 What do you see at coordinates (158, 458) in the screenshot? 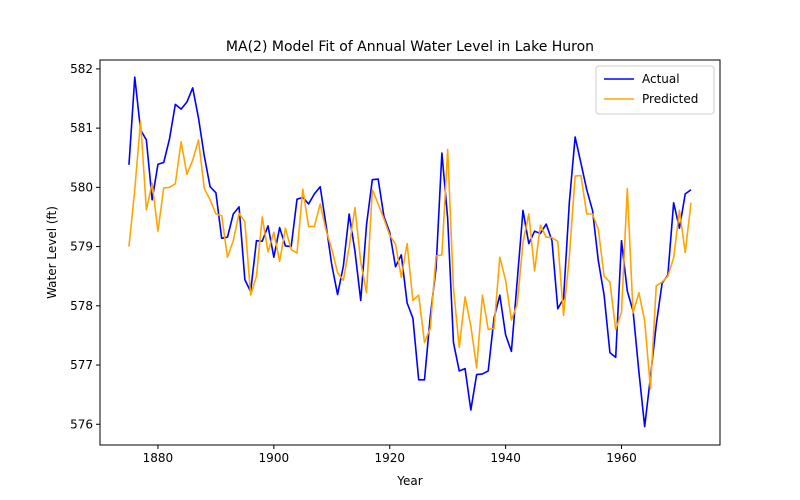
I see `x-tick-label: 1880` at bounding box center [158, 458].